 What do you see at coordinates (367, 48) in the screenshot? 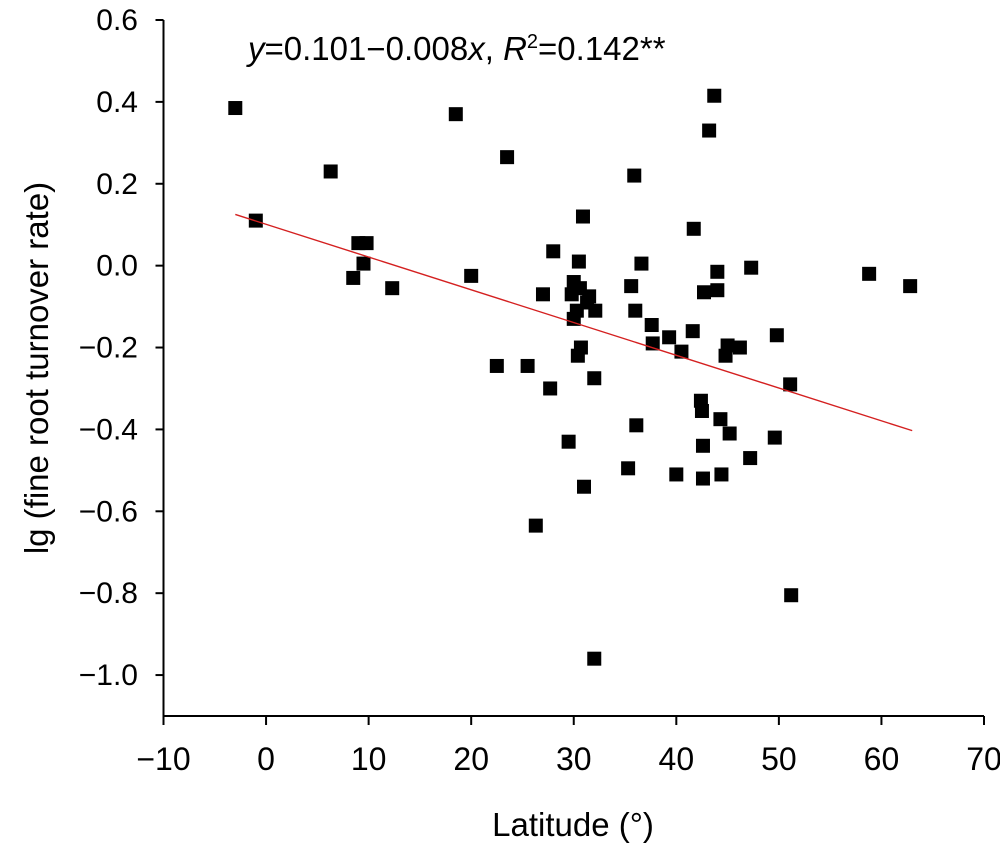
I see `equation-coefficients: =0.101−0.008` at bounding box center [367, 48].